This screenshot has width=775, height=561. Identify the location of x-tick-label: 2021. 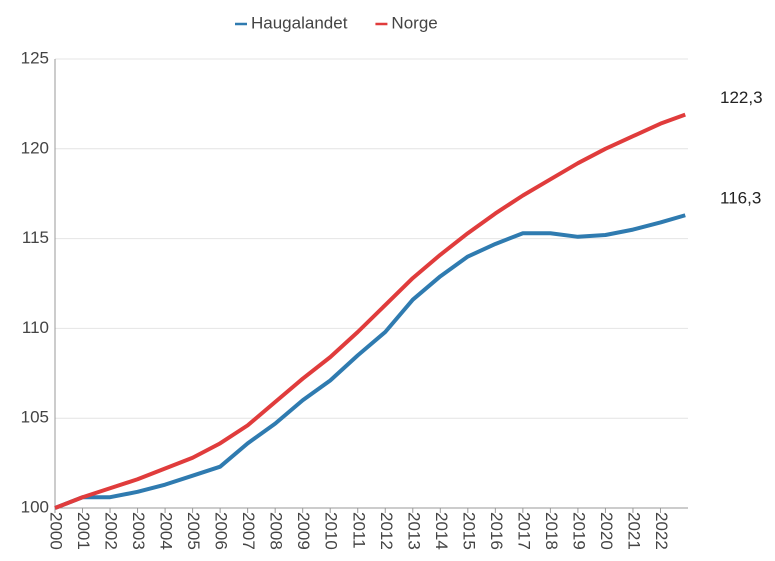
(633, 531).